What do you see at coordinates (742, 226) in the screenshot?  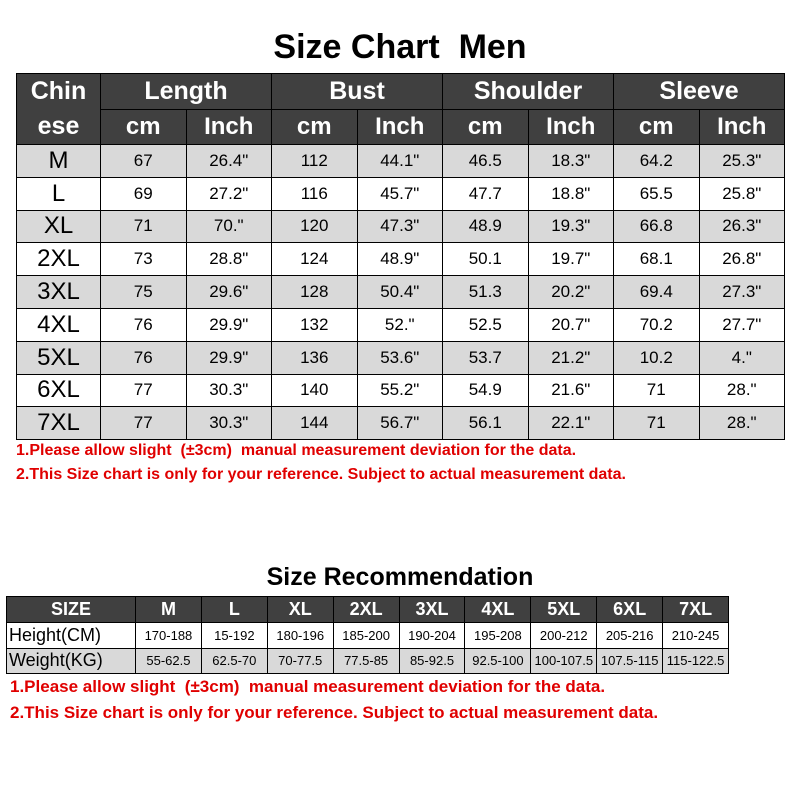 I see `measurement-cell: 26.3"` at bounding box center [742, 226].